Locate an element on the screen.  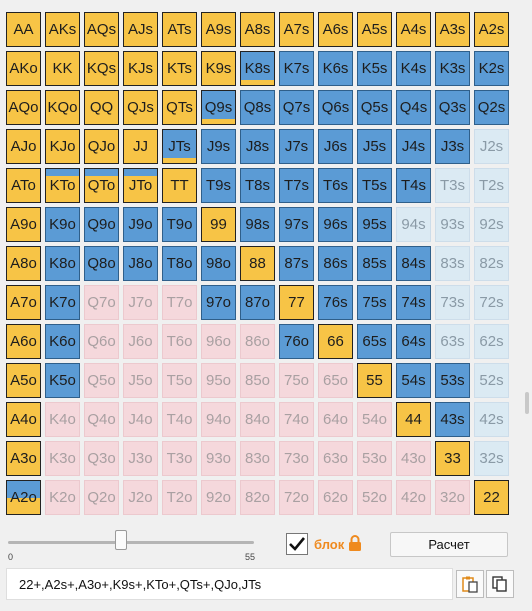
hand-cell: T9s is located at coordinates (218, 185).